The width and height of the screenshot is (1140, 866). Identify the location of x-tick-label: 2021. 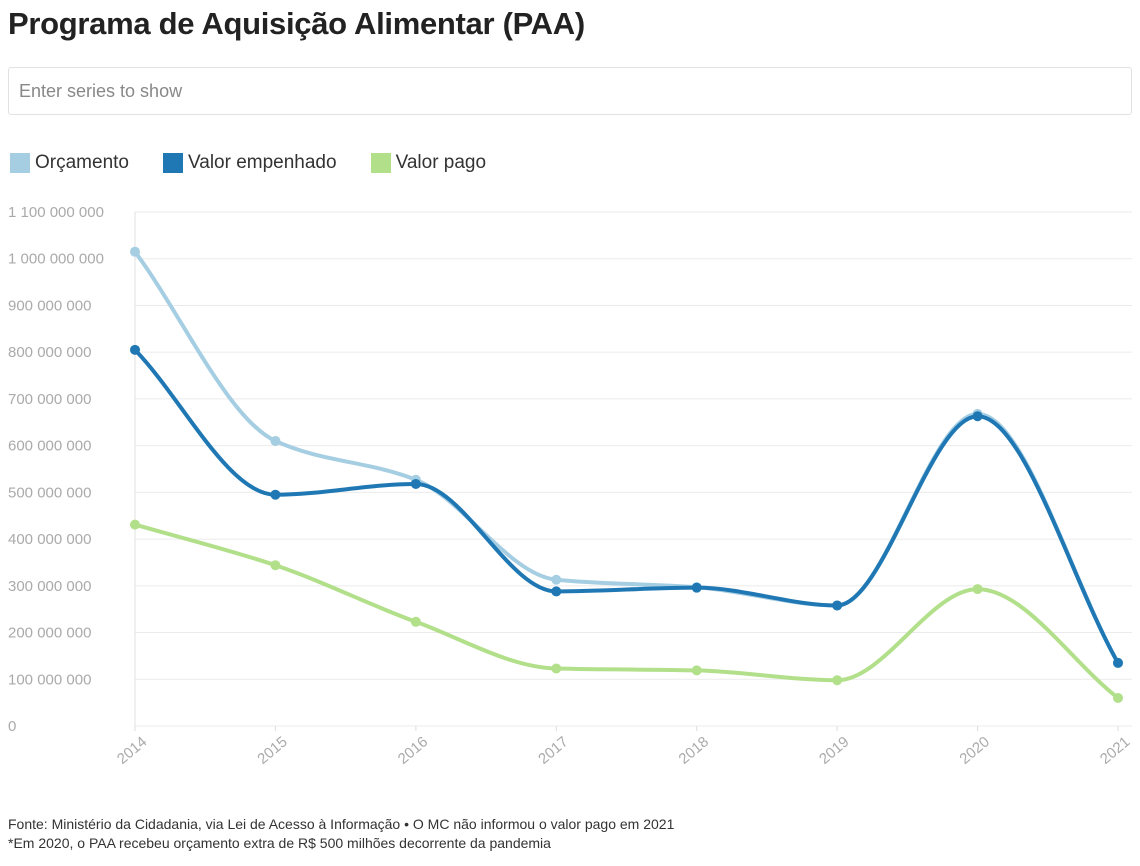
(1115, 750).